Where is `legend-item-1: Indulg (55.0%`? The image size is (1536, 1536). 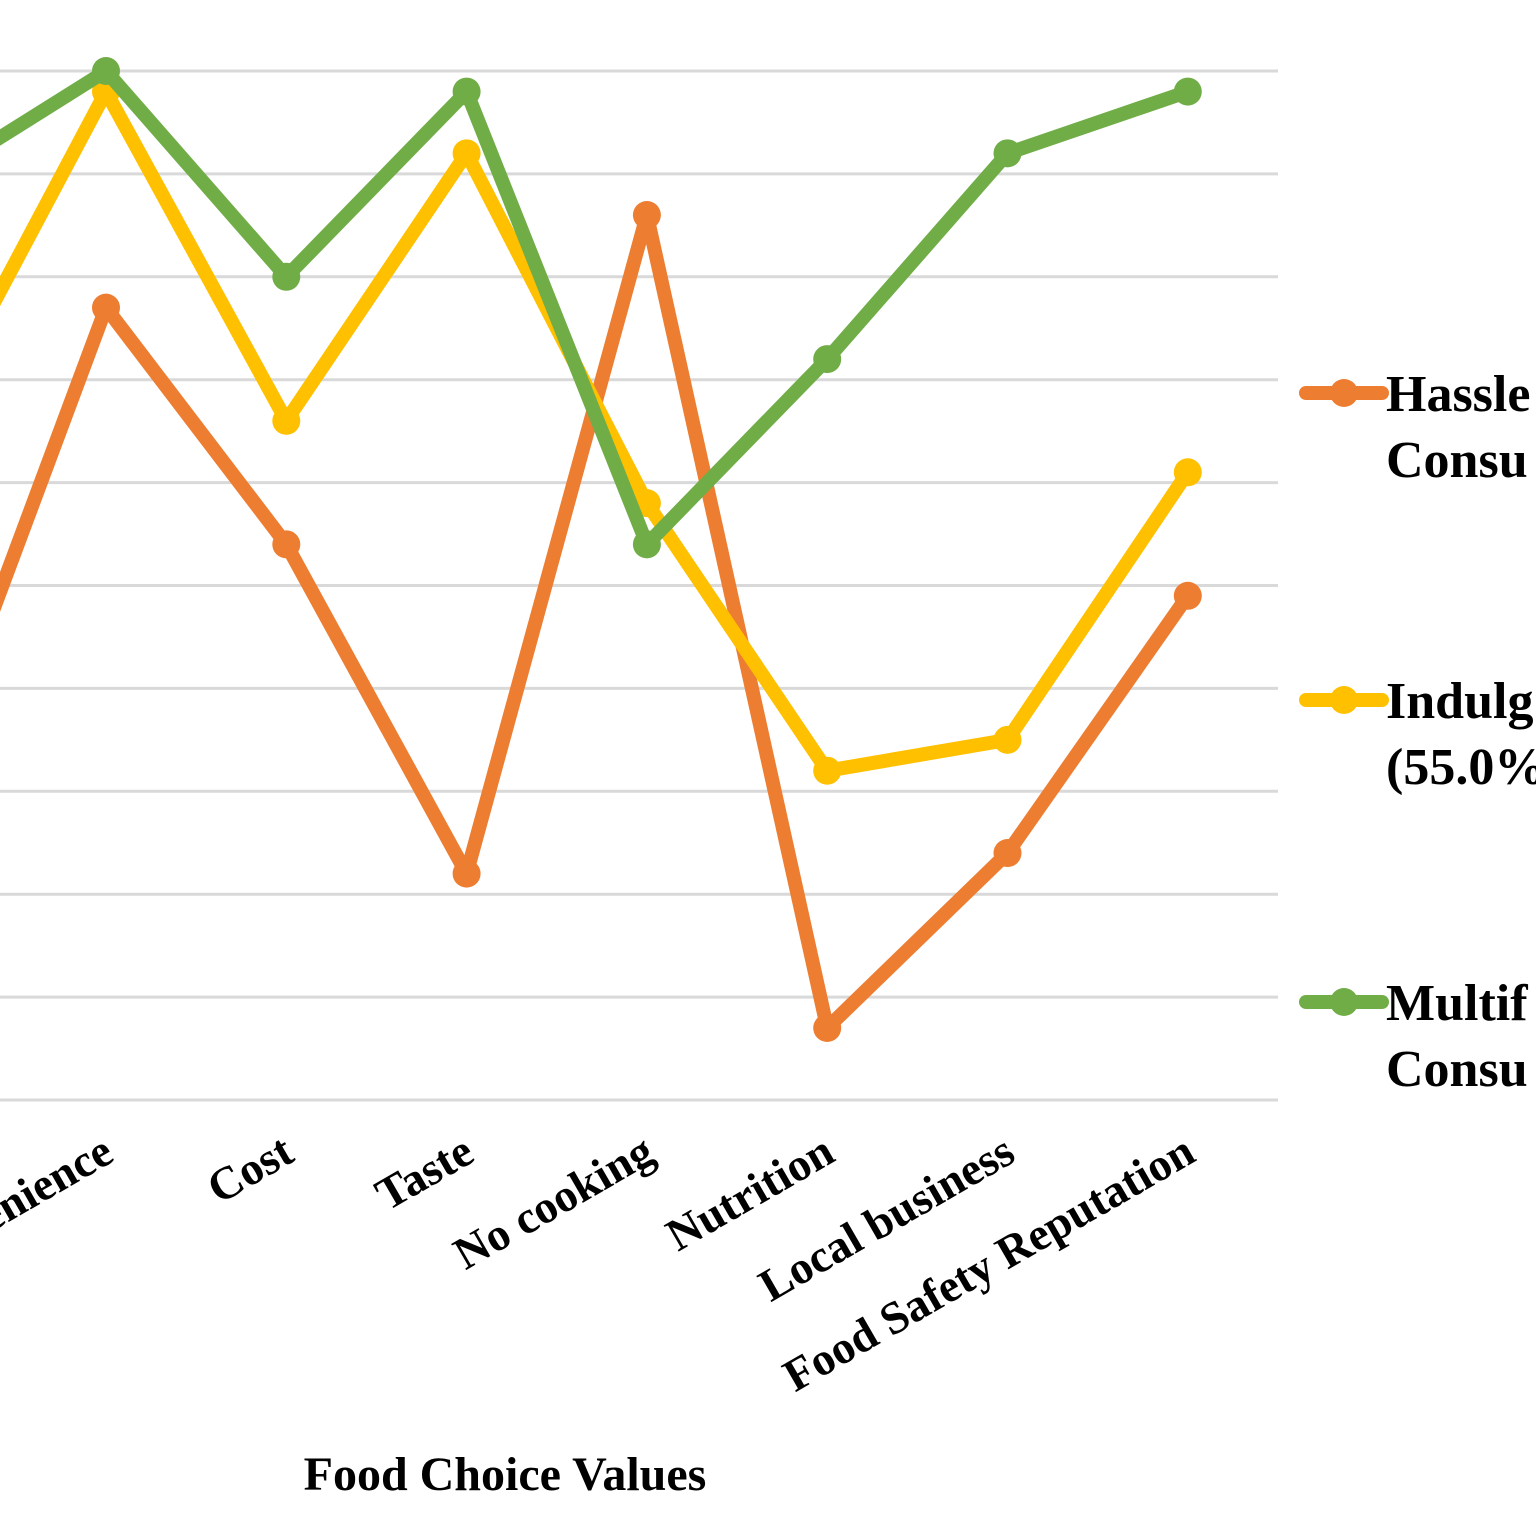
legend-item-1: Indulg (55.0% is located at coordinates (1417, 734).